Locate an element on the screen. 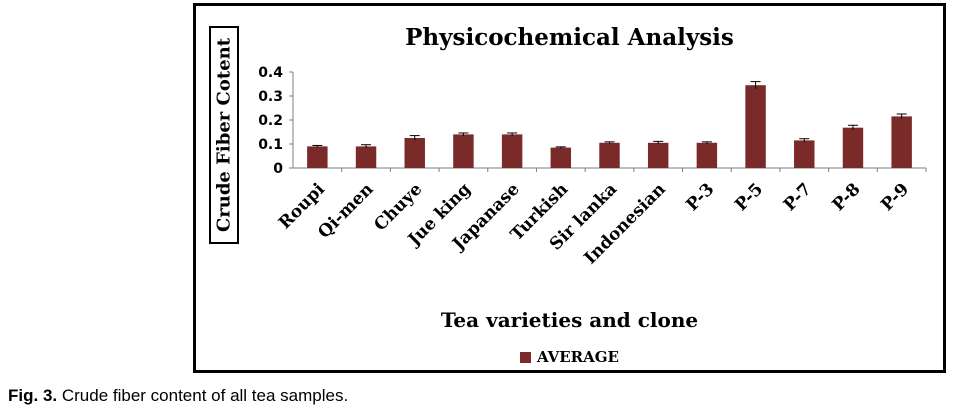 This screenshot has height=418, width=961. x-category-label: P-8 is located at coordinates (847, 197).